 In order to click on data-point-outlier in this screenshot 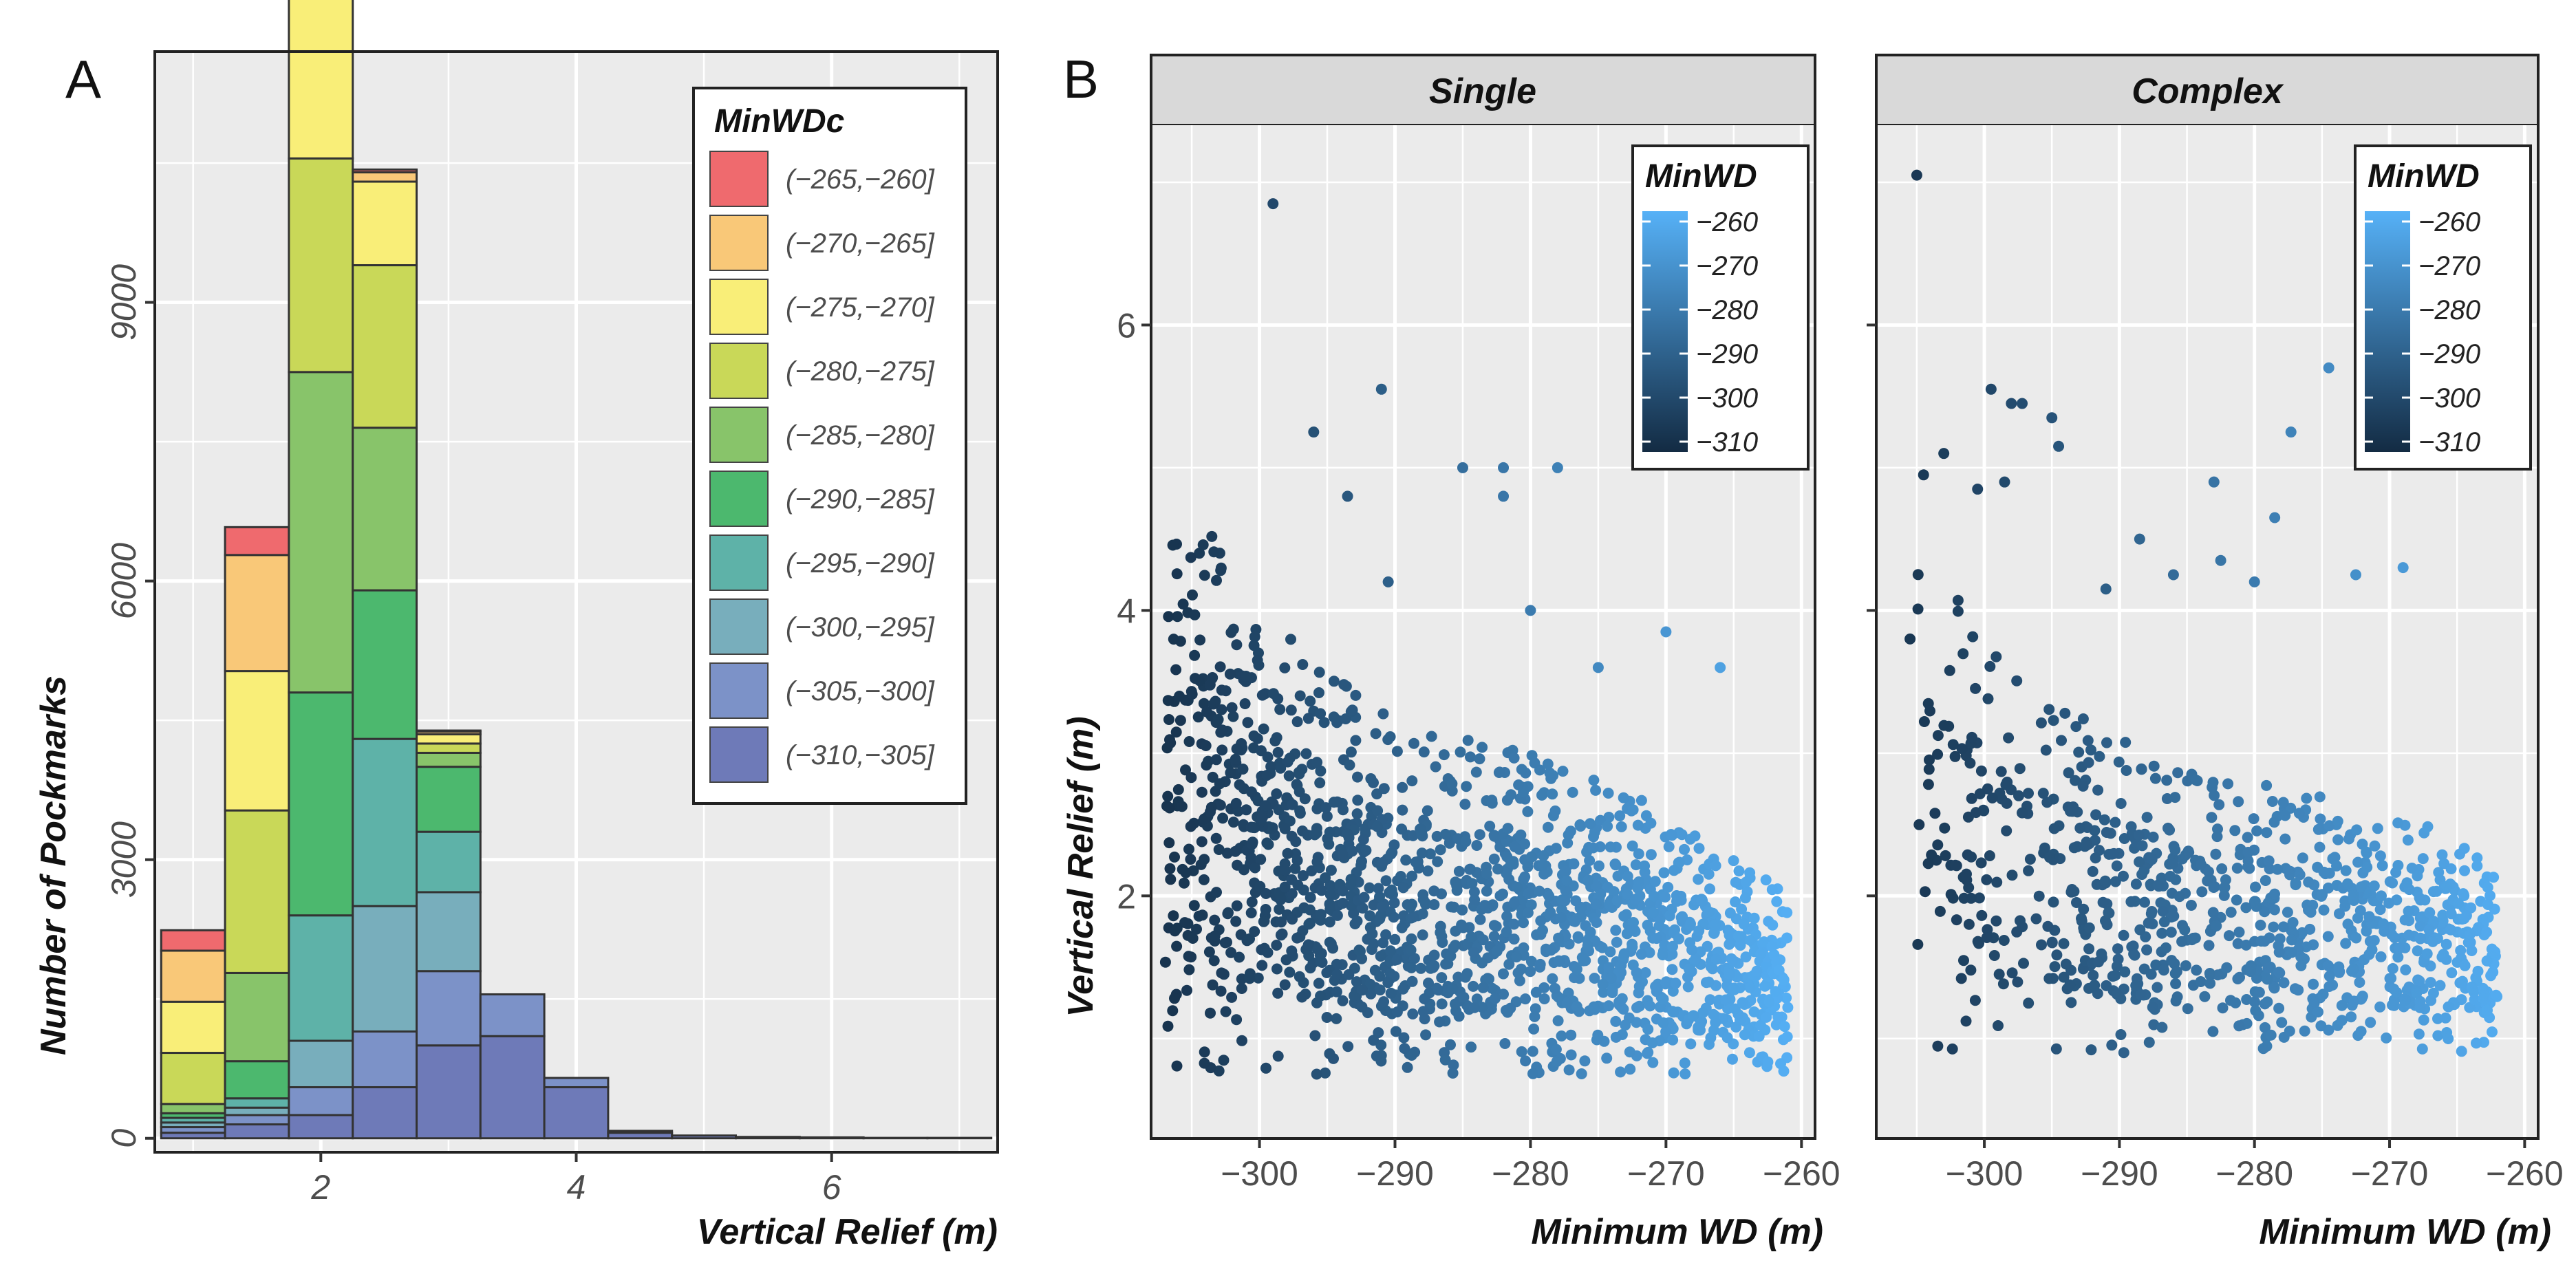, I will do `click(1273, 204)`.